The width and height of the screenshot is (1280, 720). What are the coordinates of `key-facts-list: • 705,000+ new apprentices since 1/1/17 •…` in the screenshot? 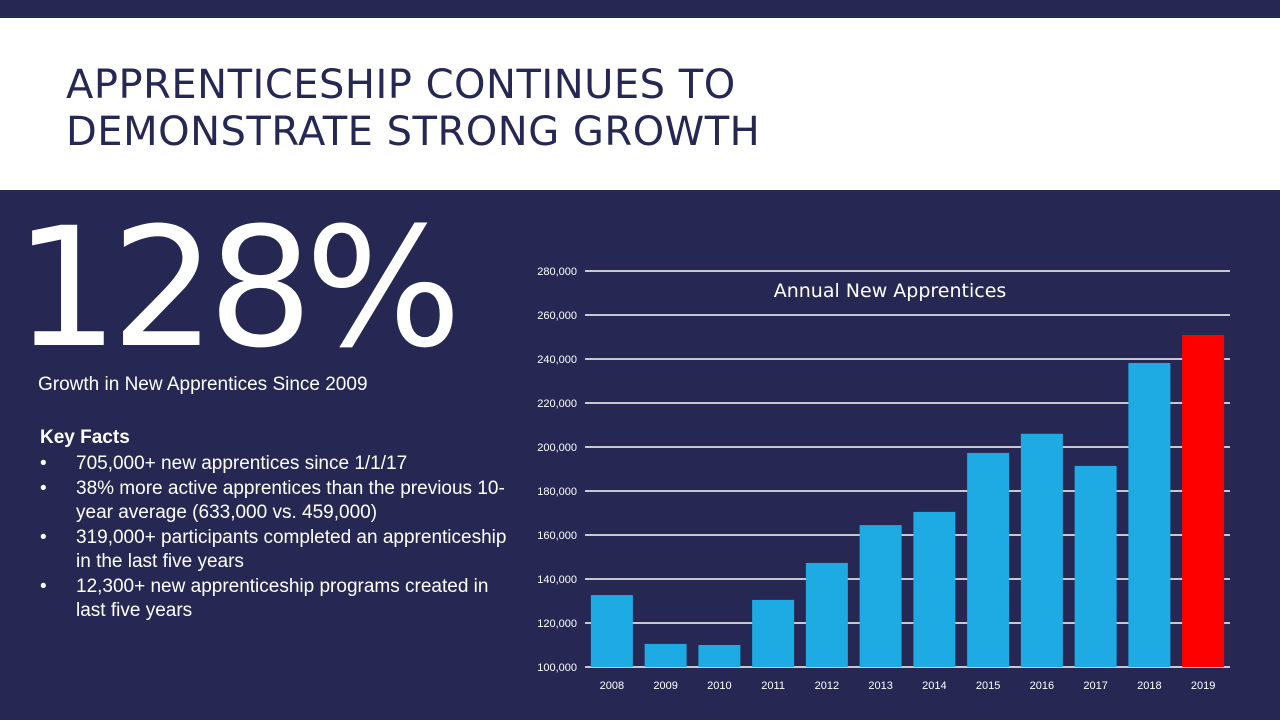 It's located at (275, 538).